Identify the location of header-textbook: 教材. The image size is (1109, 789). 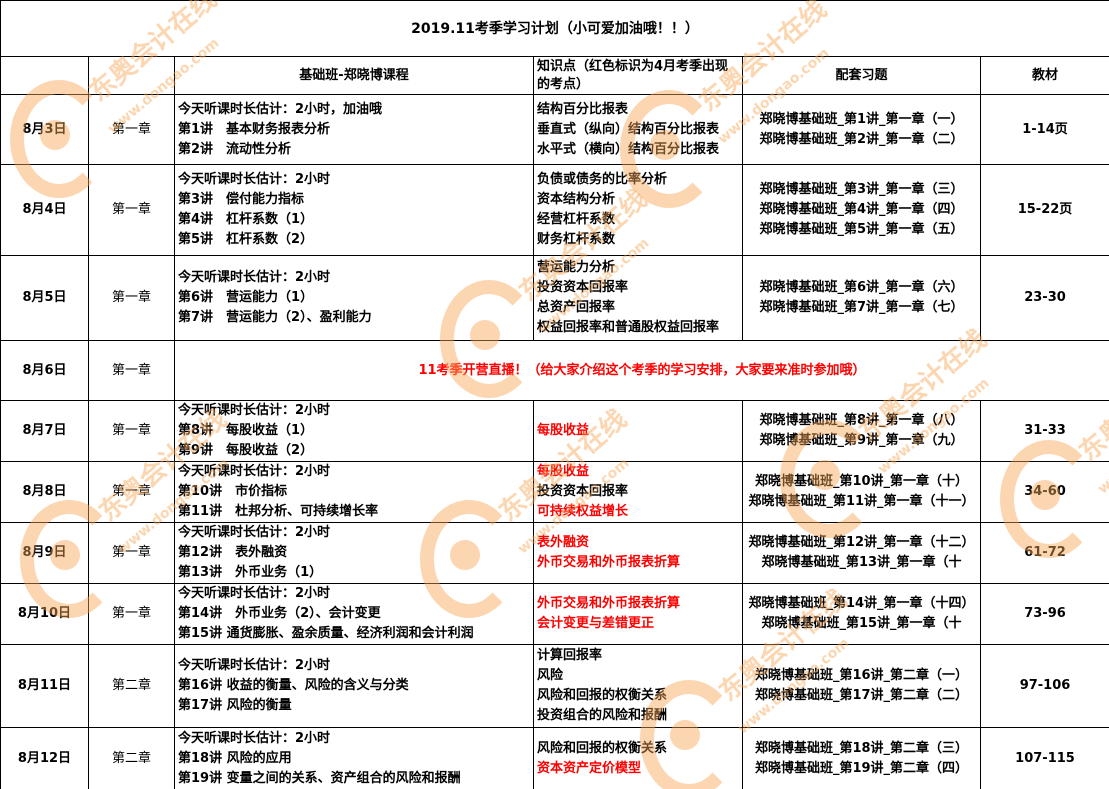
(1044, 75).